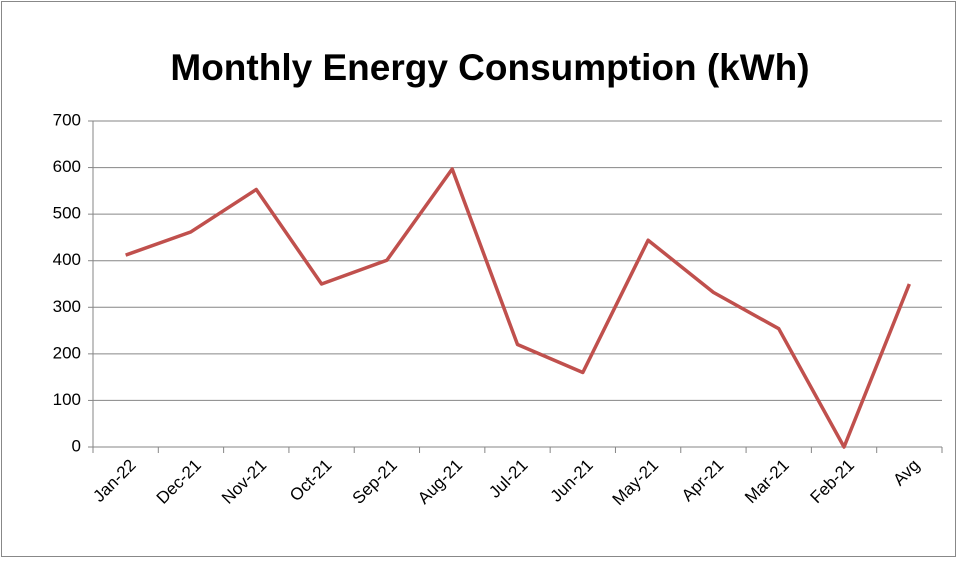 The image size is (958, 564). Describe the element at coordinates (67, 119) in the screenshot. I see `y-tick-label: 700` at that location.